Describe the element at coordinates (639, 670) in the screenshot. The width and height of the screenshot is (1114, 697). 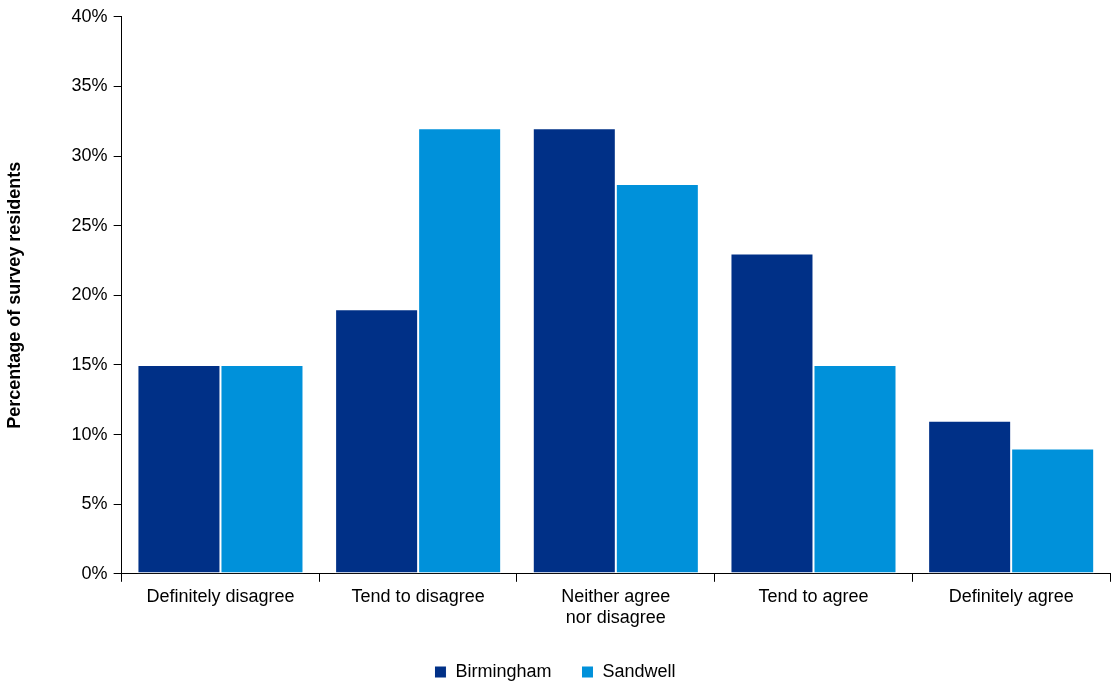
I see `legend-label: Sandwell` at that location.